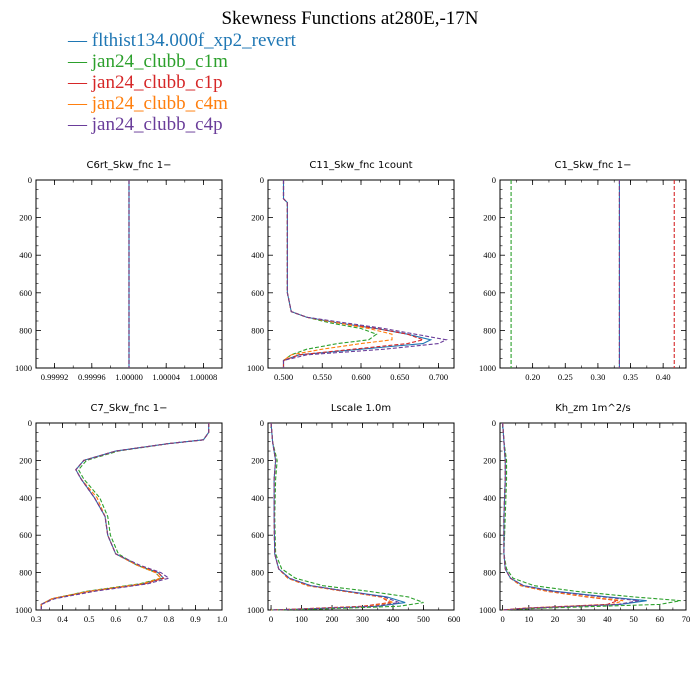  I want to click on x-tick-label: 0.650, so click(399, 377).